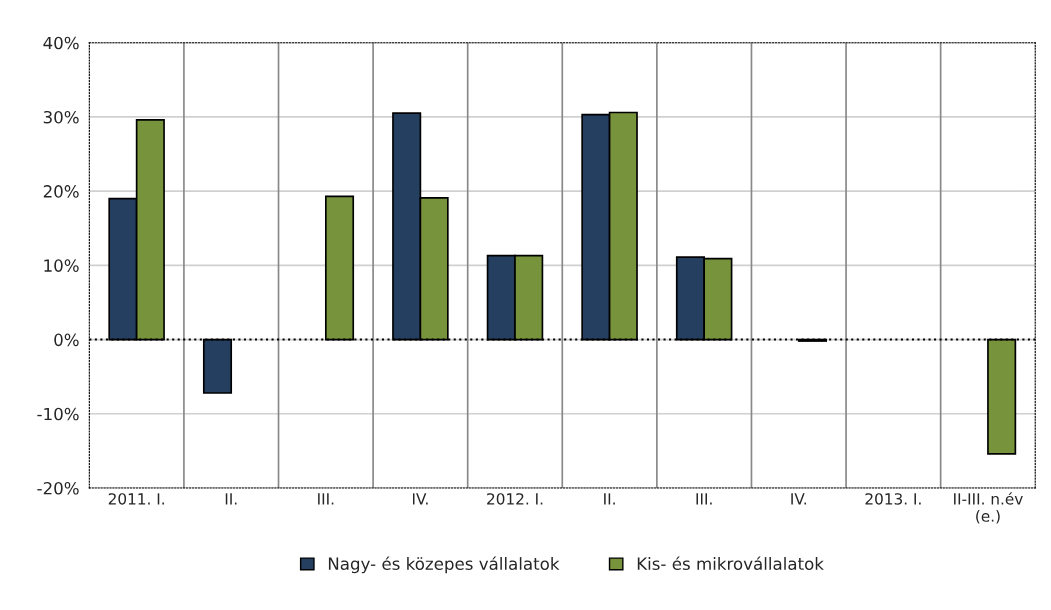  Describe the element at coordinates (136, 499) in the screenshot. I see `x-tick-label: 2011. I.` at that location.